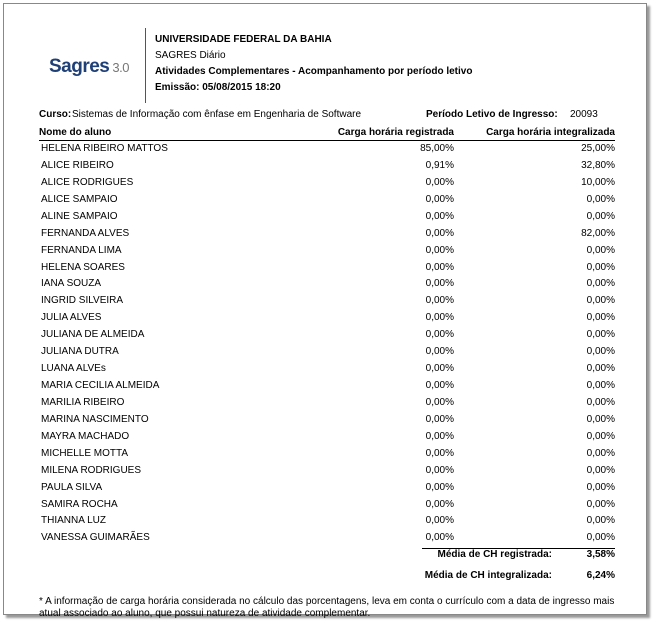 Image resolution: width=656 pixels, height=623 pixels. Describe the element at coordinates (492, 114) in the screenshot. I see `period-label: Período Letivo de Ingresso:` at that location.